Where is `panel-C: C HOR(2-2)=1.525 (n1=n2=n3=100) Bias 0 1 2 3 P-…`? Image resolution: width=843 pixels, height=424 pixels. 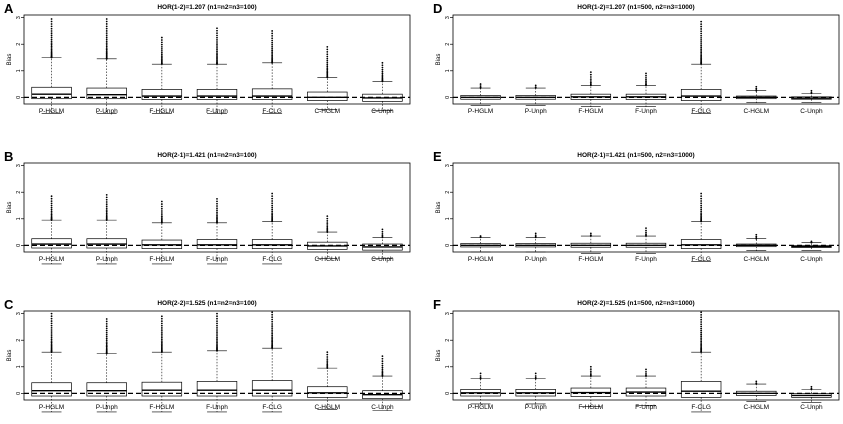
panel-C: C HOR(2-2)=1.525 (n1=n2=n3=100) Bias 0 1 2 3 P-… is located at coordinates (207, 355).